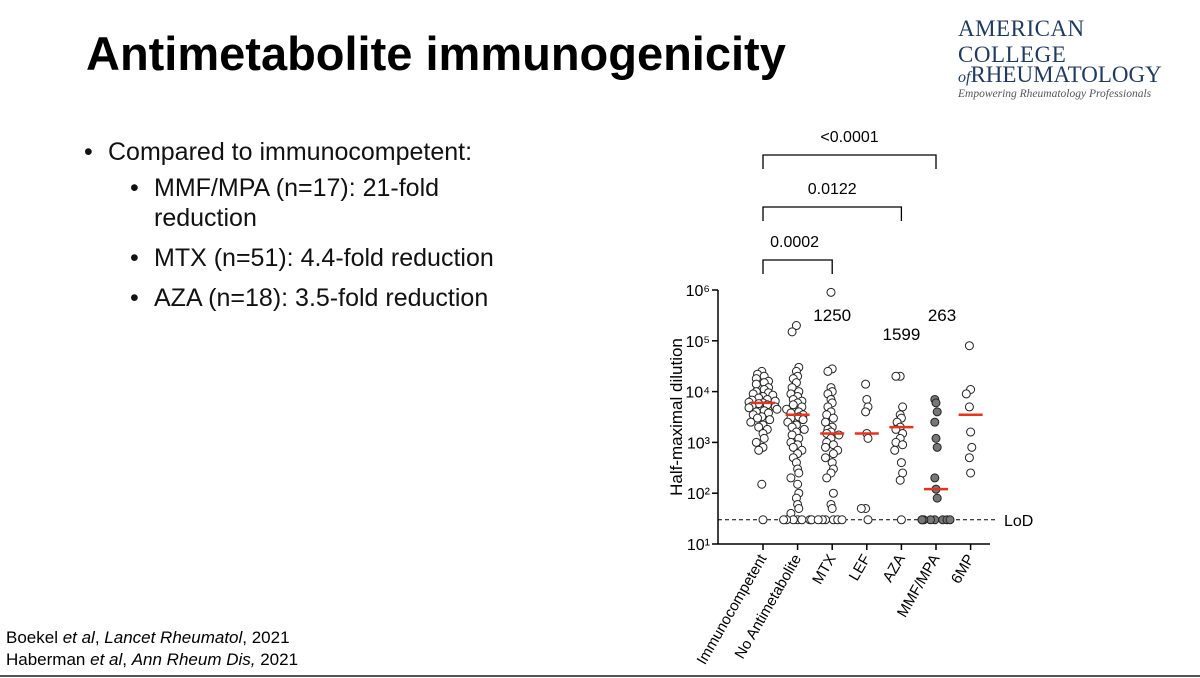  What do you see at coordinates (697, 393) in the screenshot?
I see `y-tick-label: 10⁴` at bounding box center [697, 393].